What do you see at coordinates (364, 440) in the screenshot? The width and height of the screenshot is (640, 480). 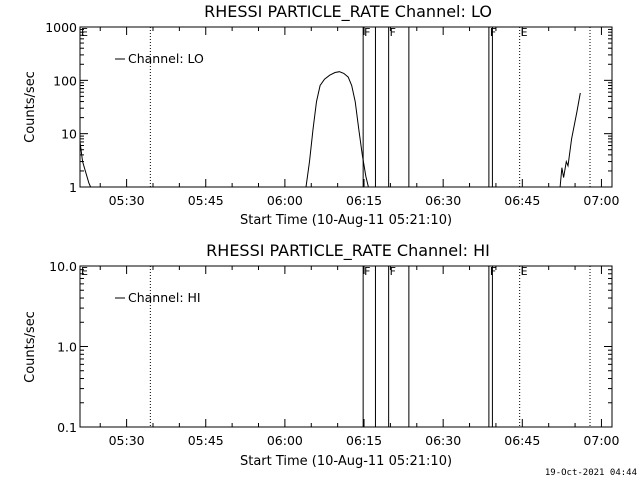 I see `hi-x-tick-label: 06:15` at bounding box center [364, 440].